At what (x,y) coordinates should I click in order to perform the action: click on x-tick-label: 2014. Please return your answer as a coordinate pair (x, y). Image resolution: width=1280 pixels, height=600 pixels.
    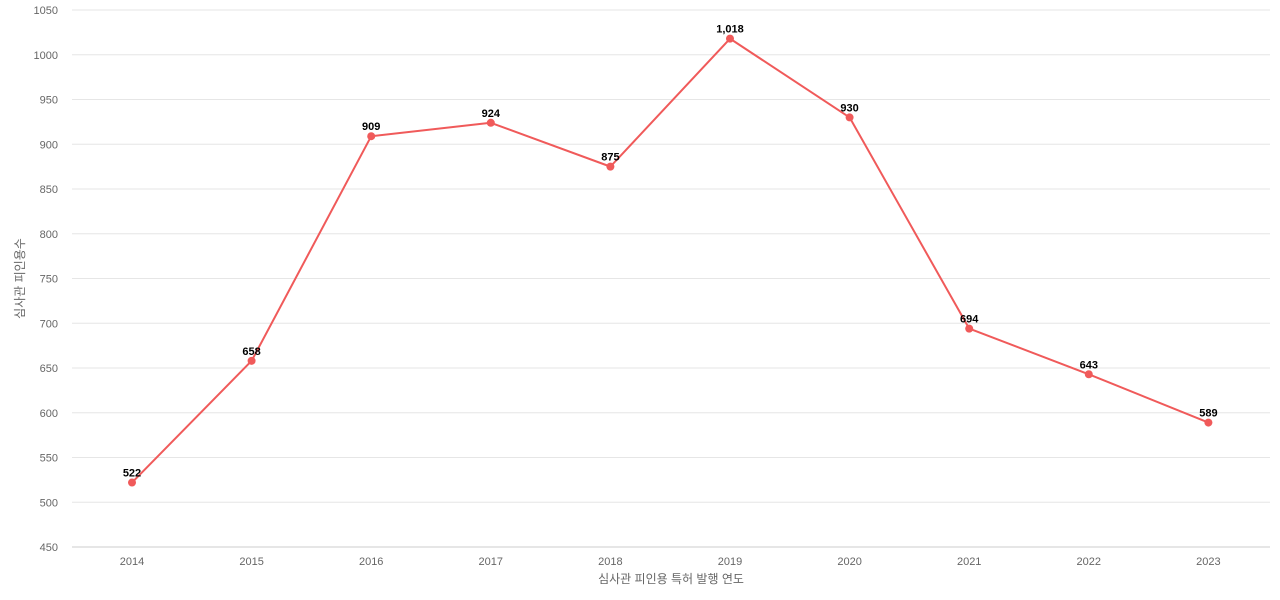
    Looking at the image, I should click on (132, 562).